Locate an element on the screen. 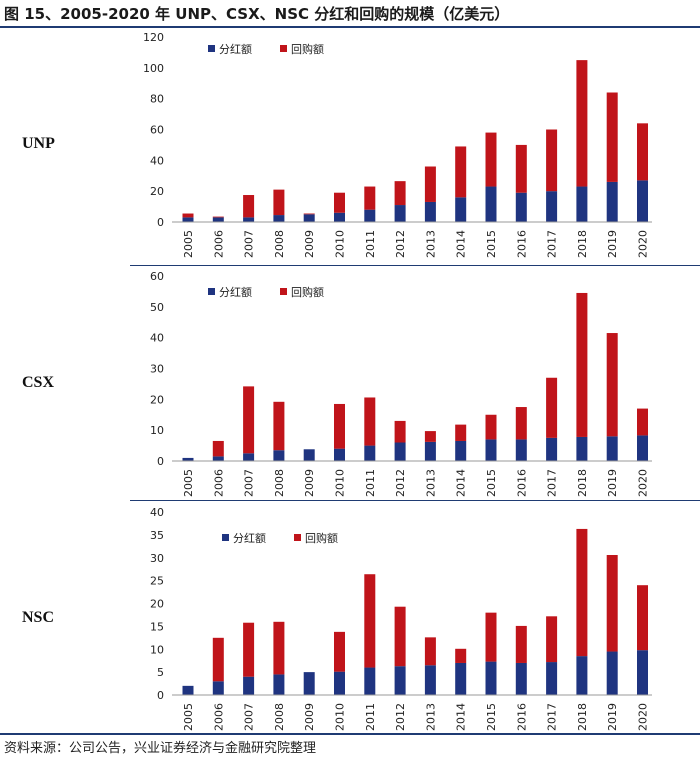  nsc-bar-buyback-2007 is located at coordinates (249, 649).